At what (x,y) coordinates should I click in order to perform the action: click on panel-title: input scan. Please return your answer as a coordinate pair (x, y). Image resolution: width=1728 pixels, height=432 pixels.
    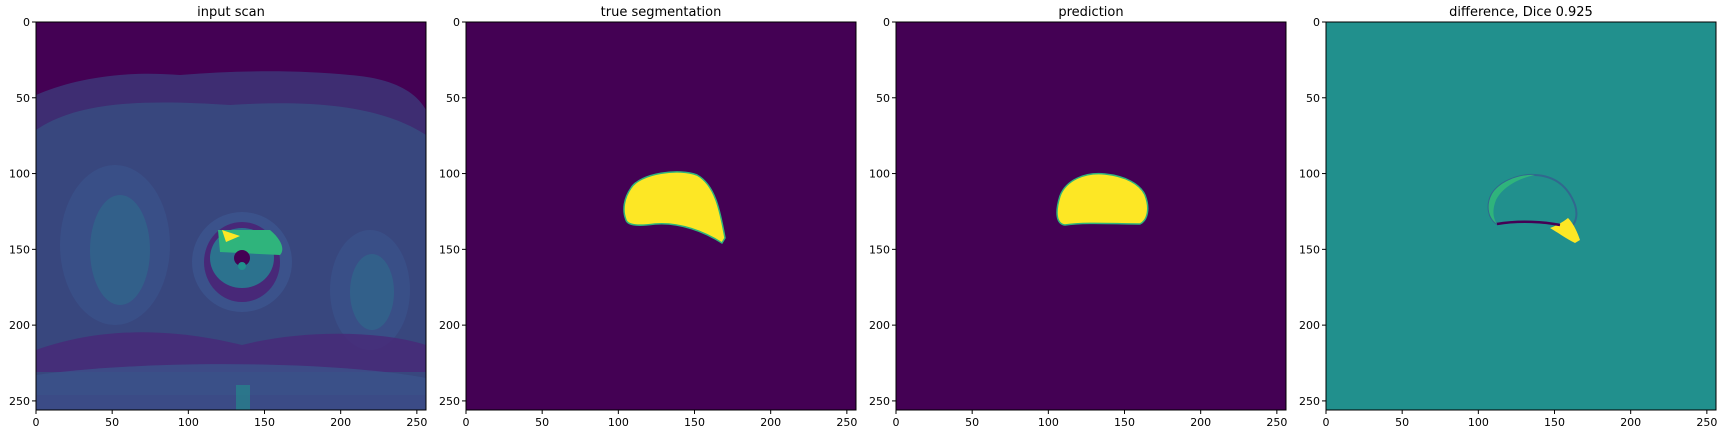
    Looking at the image, I should click on (231, 12).